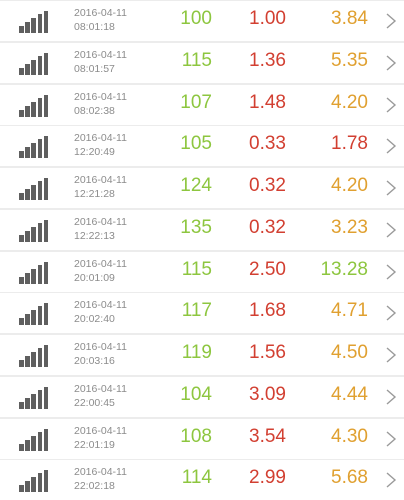 The height and width of the screenshot is (500, 404). I want to click on value-secondary: 1.68, so click(267, 311).